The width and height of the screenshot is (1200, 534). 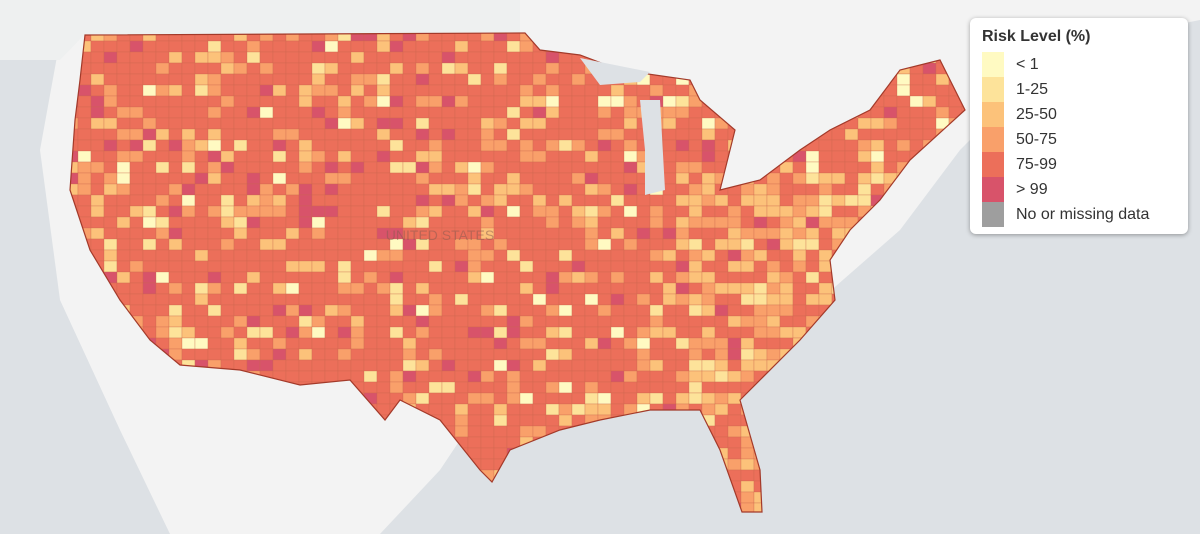 What do you see at coordinates (1079, 214) in the screenshot?
I see `legend-item: No or missing data` at bounding box center [1079, 214].